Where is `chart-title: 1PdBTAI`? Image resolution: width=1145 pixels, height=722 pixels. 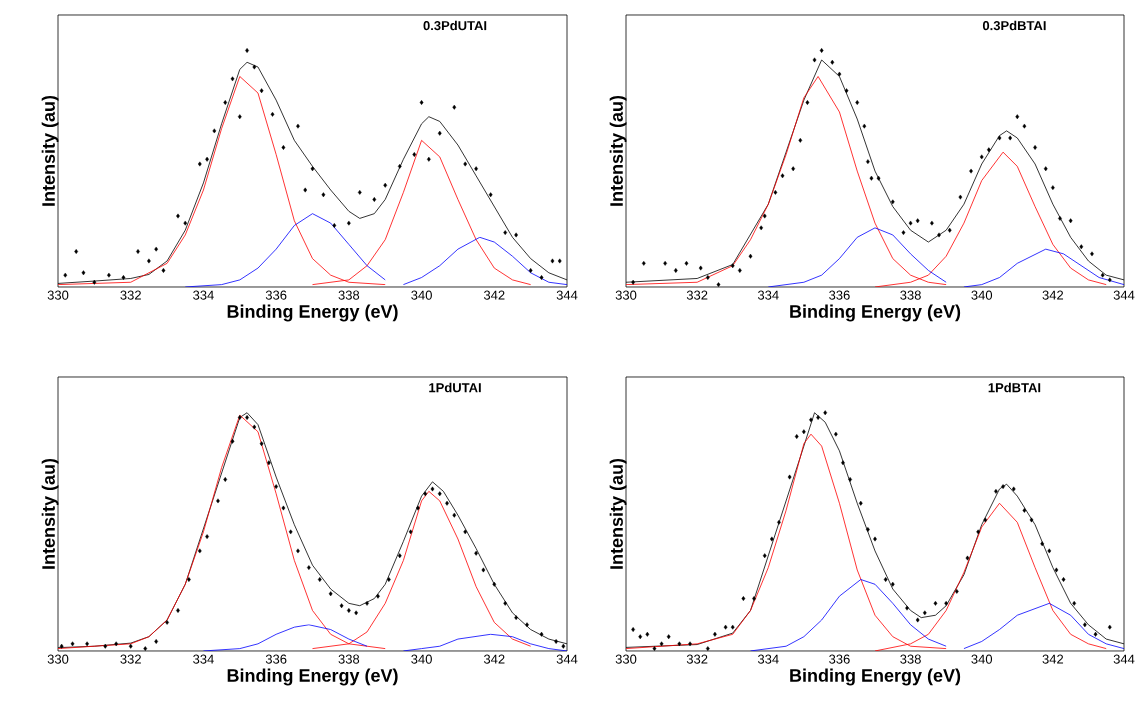 chart-title: 1PdBTAI is located at coordinates (1014, 387).